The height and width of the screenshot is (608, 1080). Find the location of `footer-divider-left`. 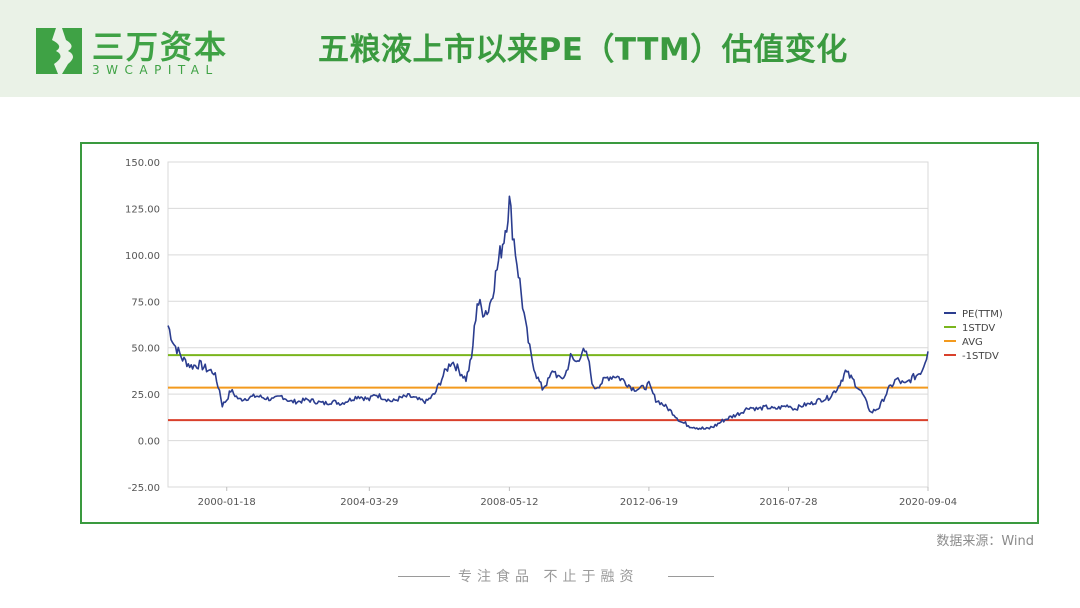

footer-divider-left is located at coordinates (424, 576).